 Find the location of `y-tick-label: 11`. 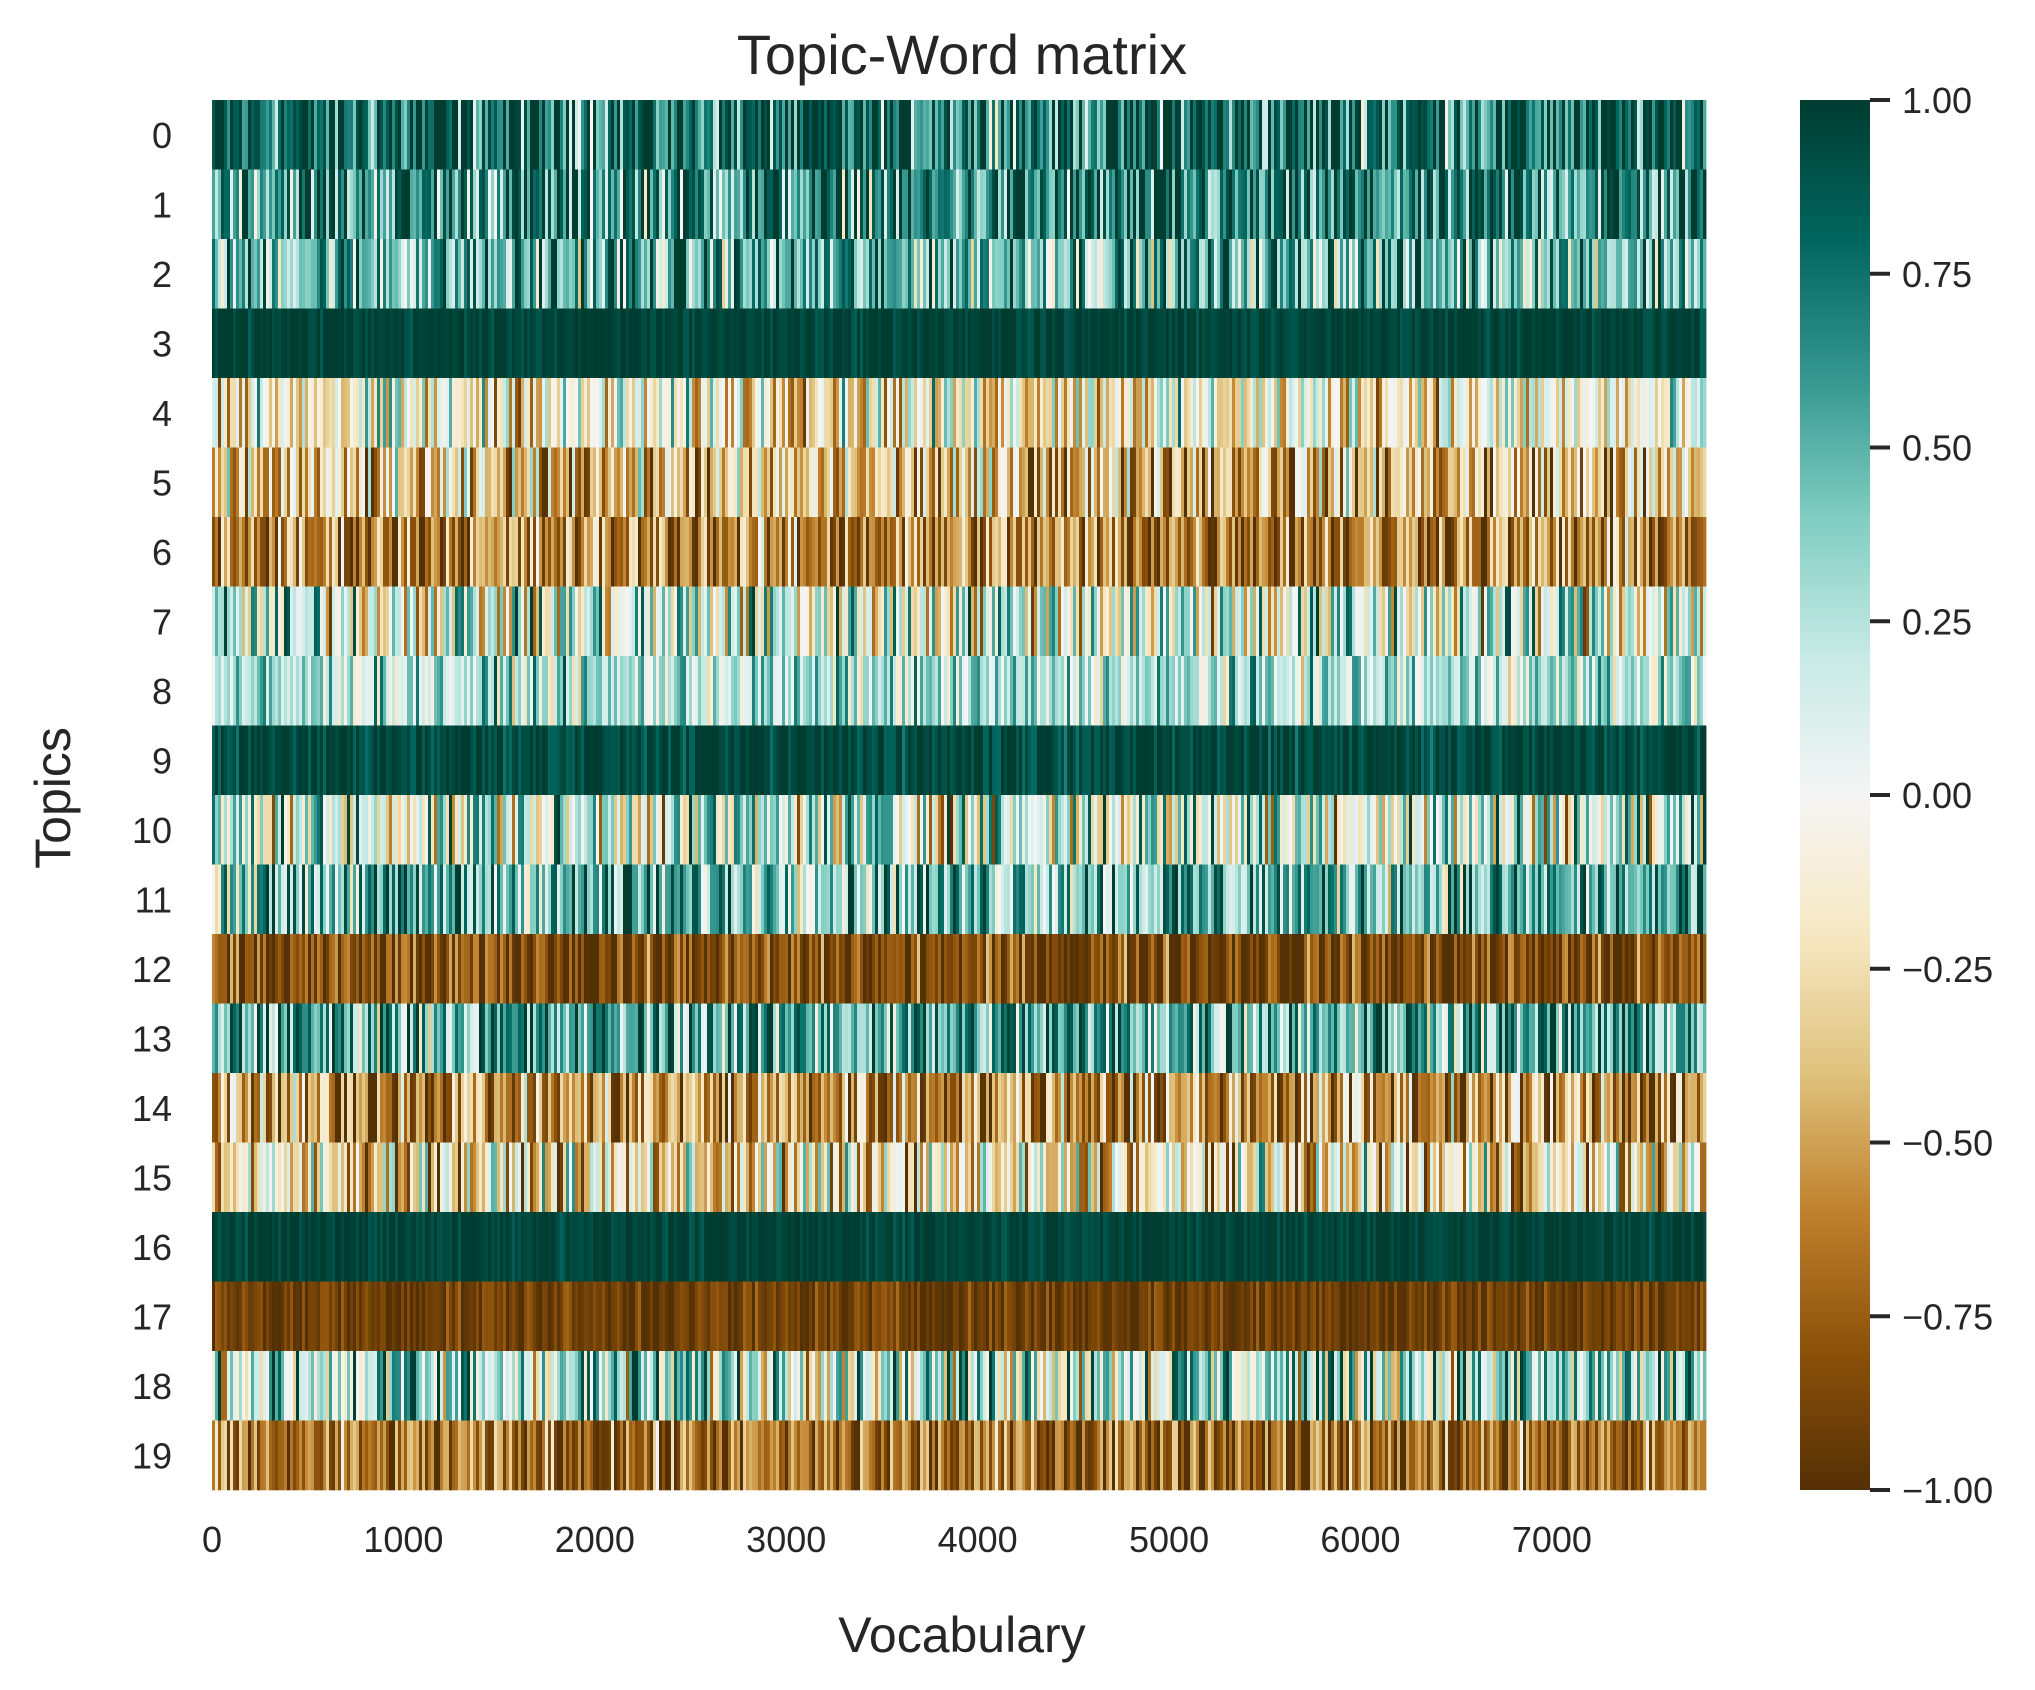

y-tick-label: 11 is located at coordinates (153, 899).